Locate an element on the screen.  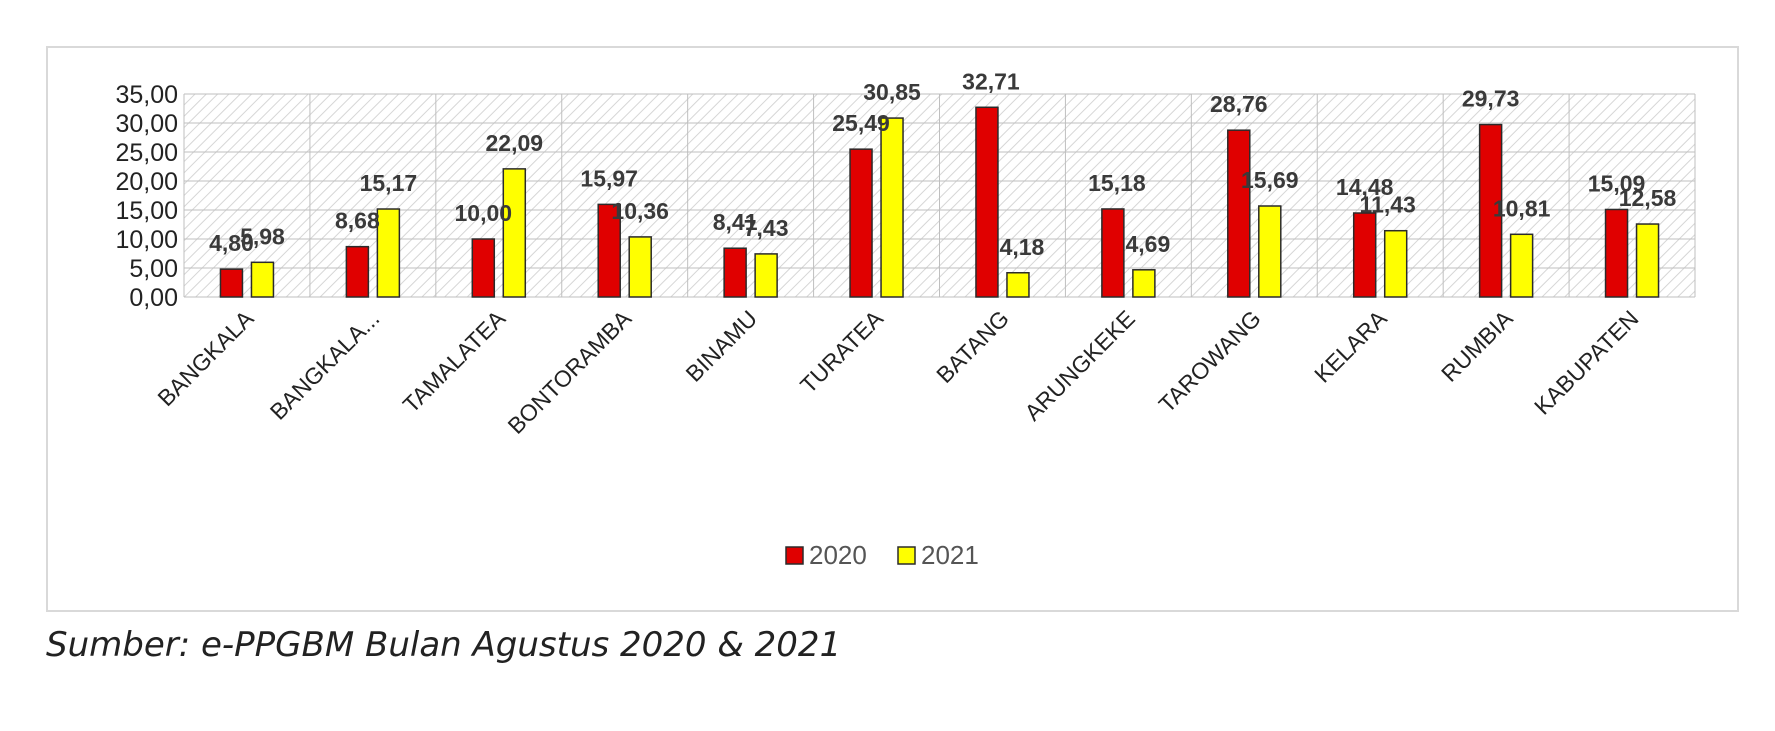
x-tick-label: RUMBIA is located at coordinates (1477, 346).